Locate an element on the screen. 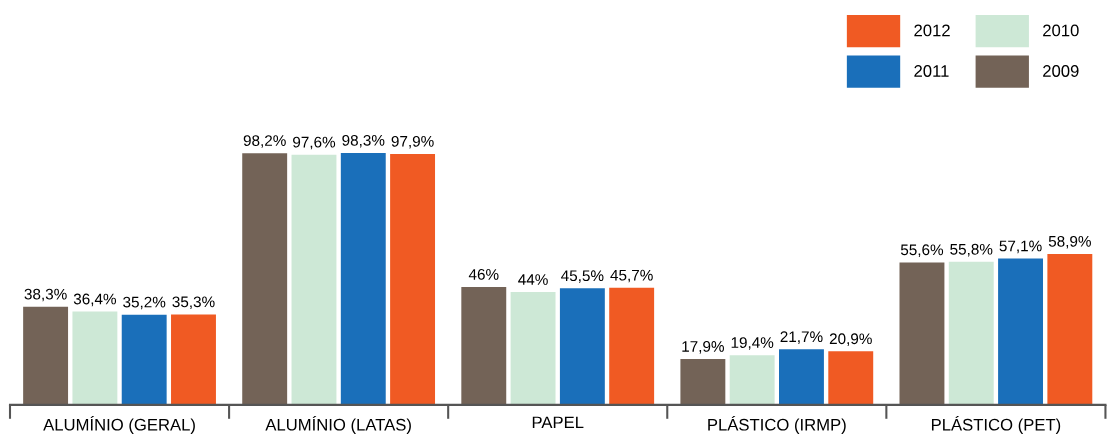 The image size is (1111, 443). legend-label: 2011 is located at coordinates (931, 71).